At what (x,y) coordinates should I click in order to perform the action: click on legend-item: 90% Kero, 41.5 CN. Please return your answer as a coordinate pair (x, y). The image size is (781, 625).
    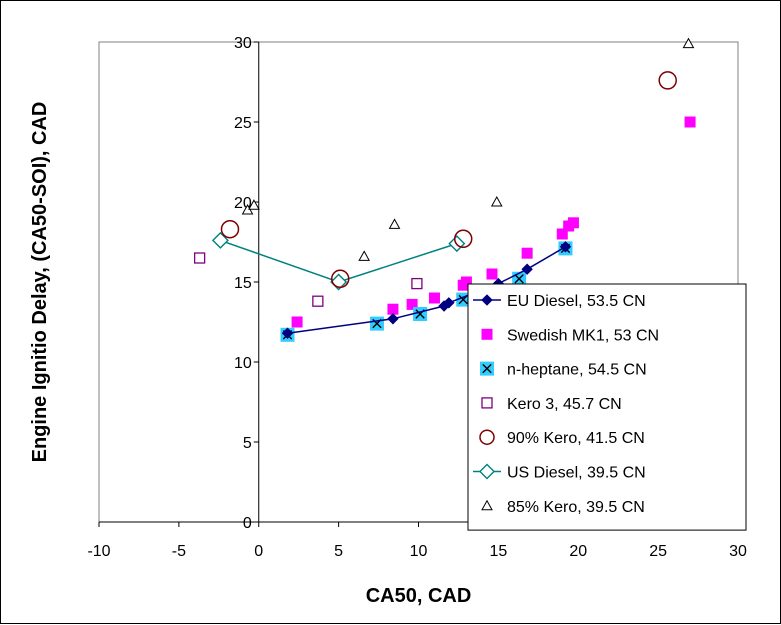
    Looking at the image, I should click on (562, 438).